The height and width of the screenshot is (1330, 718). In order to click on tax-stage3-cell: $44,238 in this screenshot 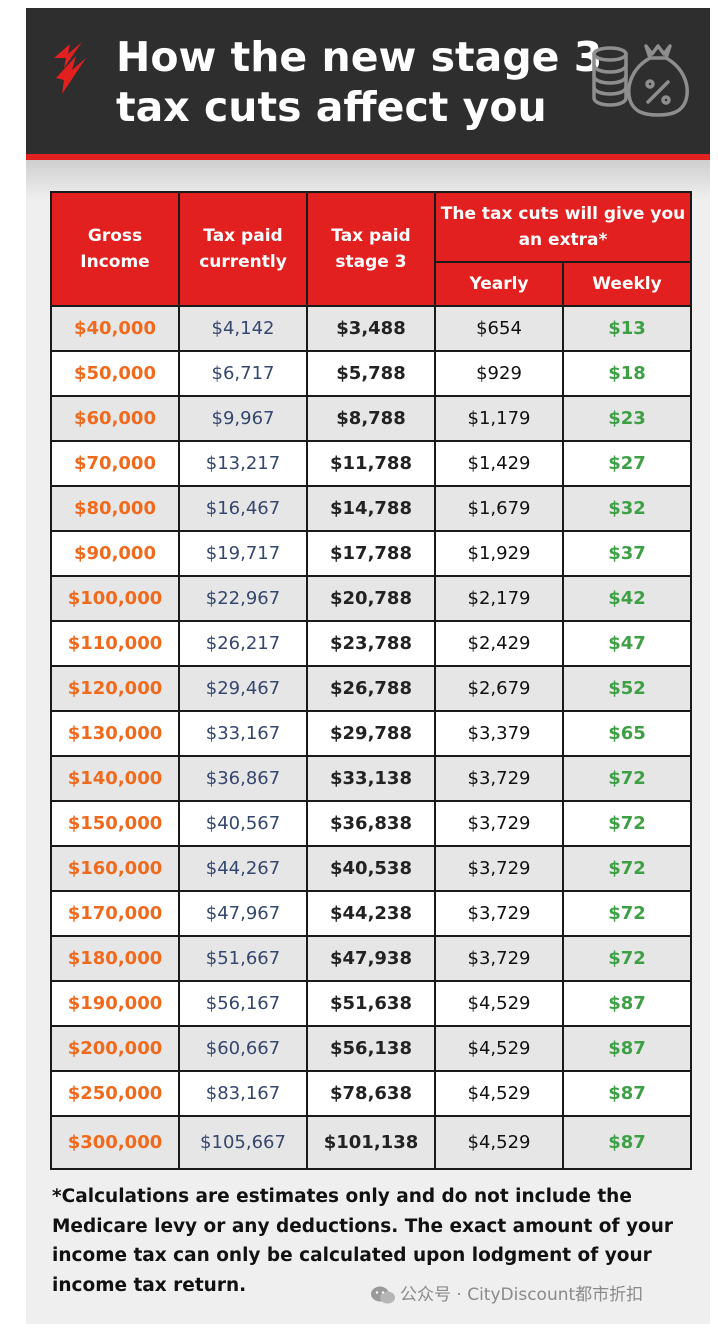, I will do `click(371, 913)`.